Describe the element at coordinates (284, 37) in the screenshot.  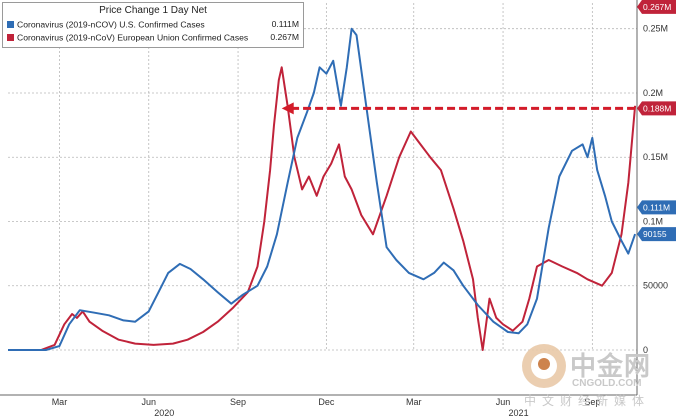
I see `legend-value-eu: 0.267M` at that location.